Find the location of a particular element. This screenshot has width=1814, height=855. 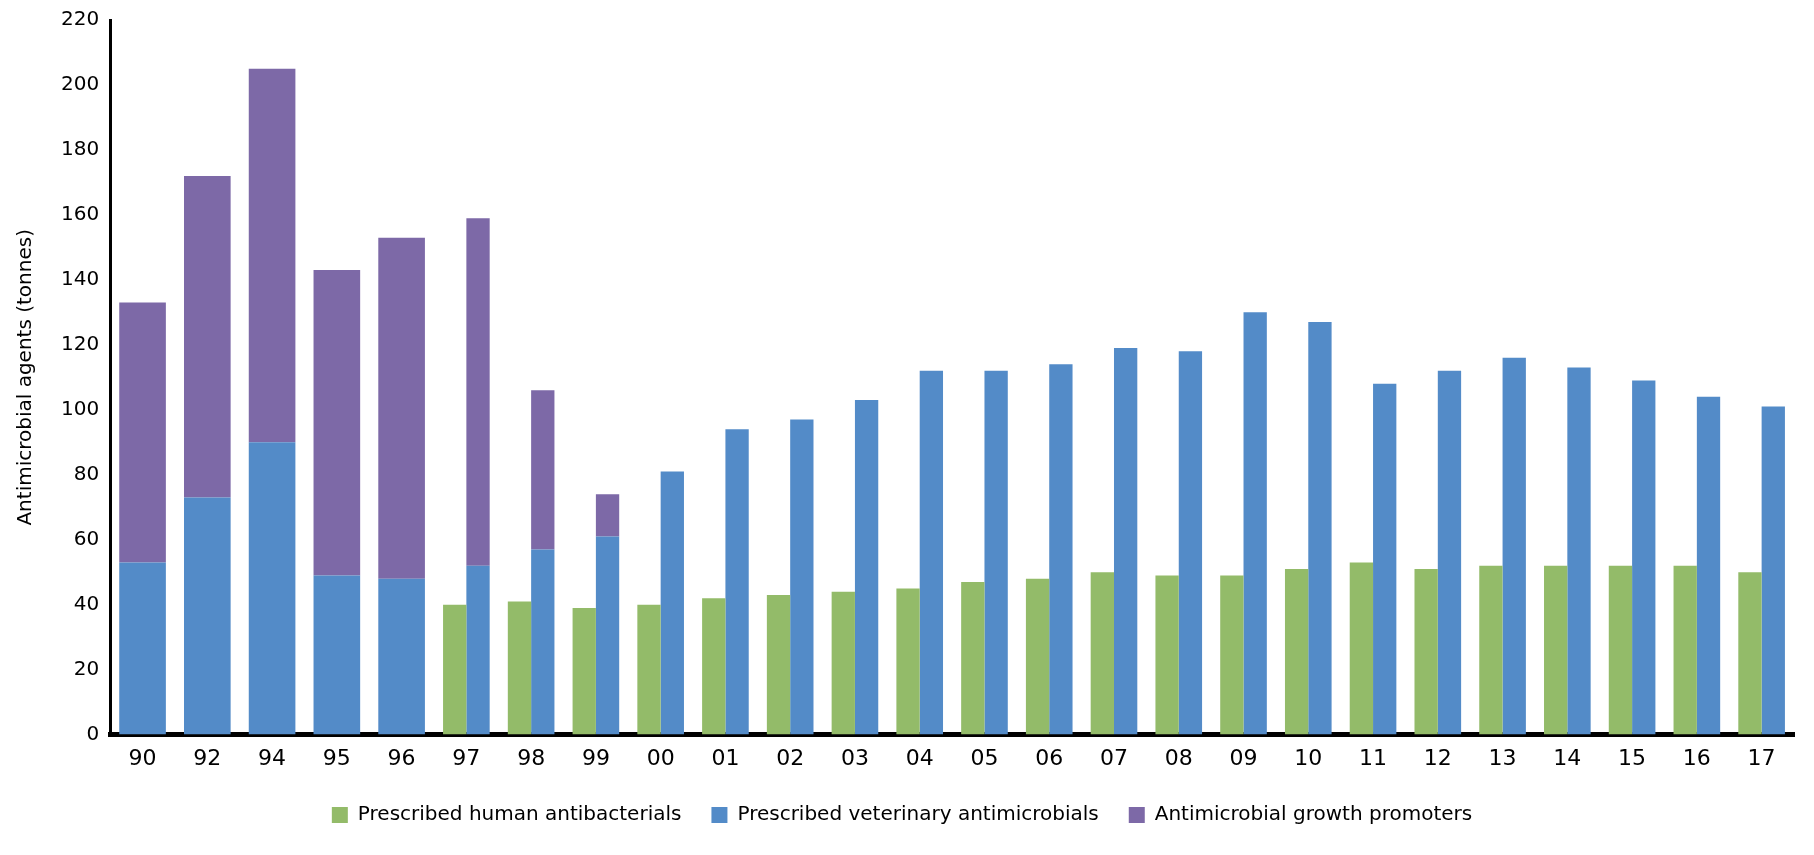

legend-label: Prescribed veterinary antimicrobials is located at coordinates (918, 813).